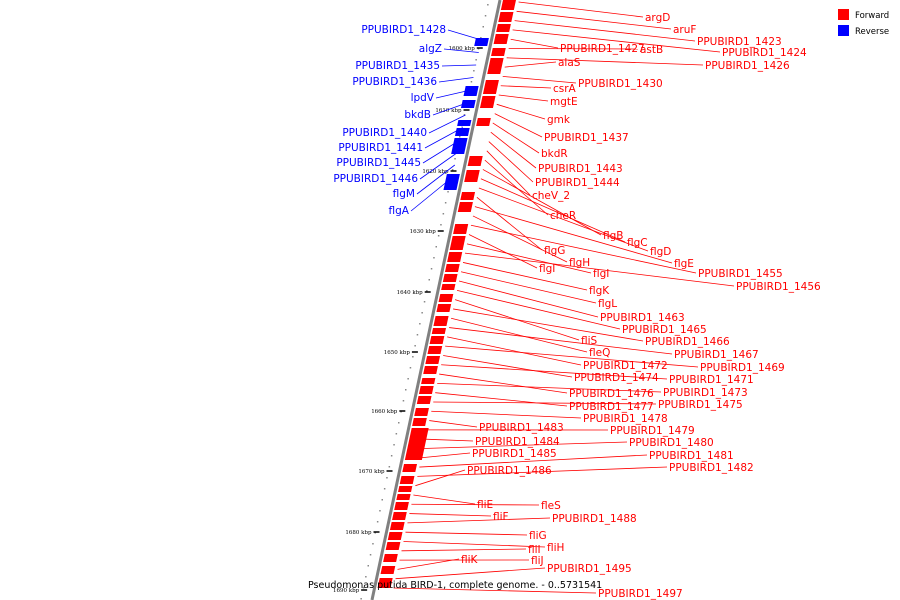  I want to click on forward-gene-label: fliI, so click(534, 550).